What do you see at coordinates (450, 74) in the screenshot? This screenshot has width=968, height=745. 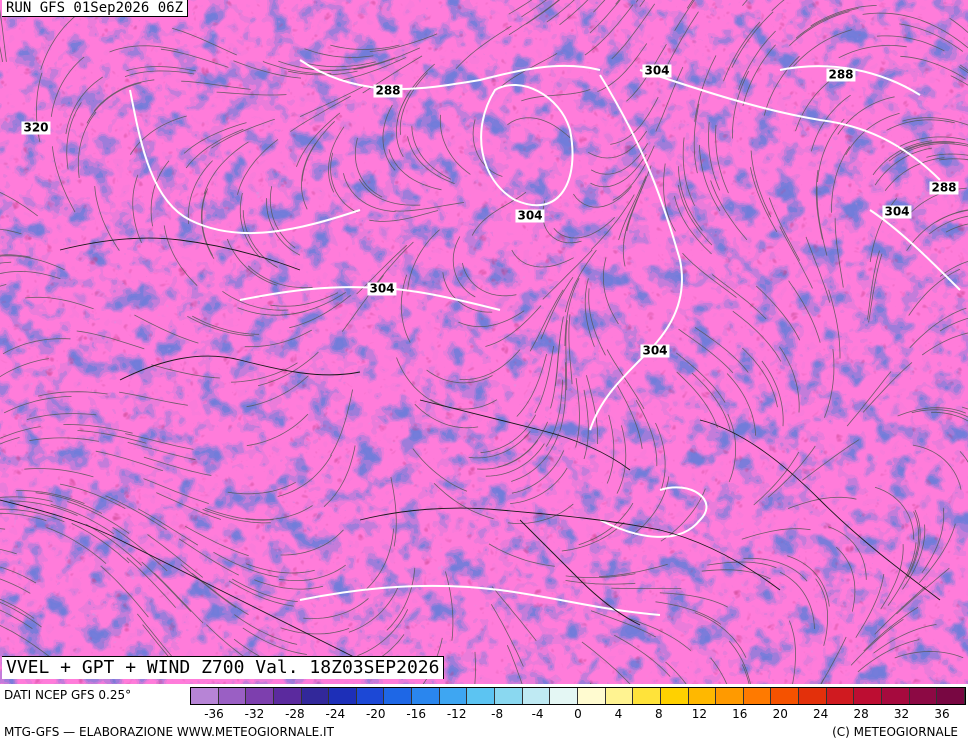 I see `isoline-288-north` at bounding box center [450, 74].